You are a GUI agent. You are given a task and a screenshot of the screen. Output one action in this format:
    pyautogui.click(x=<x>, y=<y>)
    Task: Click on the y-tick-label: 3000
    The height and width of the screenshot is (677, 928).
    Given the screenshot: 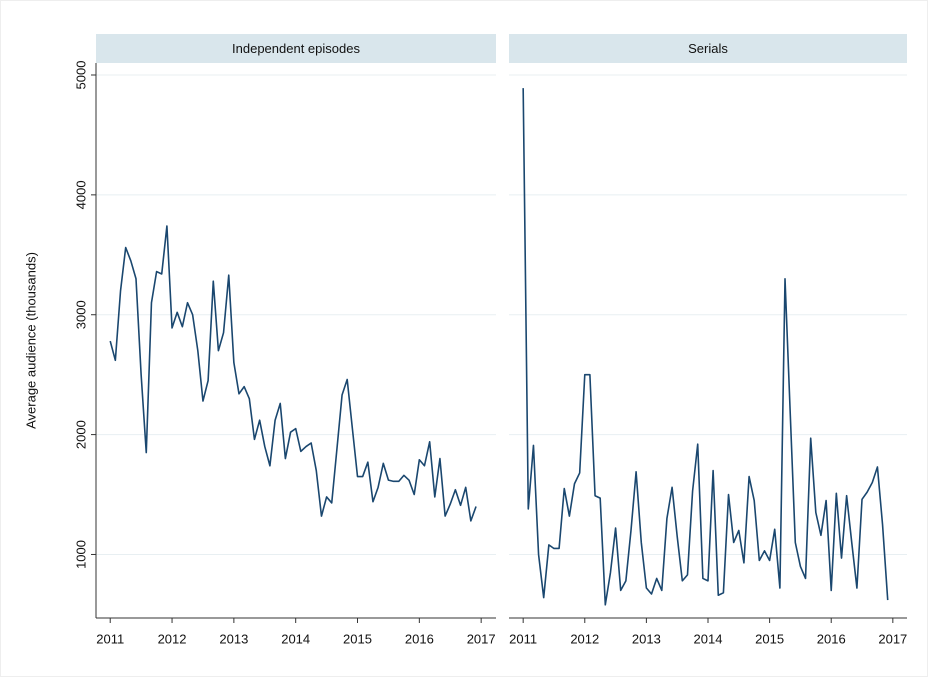 What is the action you would take?
    pyautogui.click(x=80, y=314)
    